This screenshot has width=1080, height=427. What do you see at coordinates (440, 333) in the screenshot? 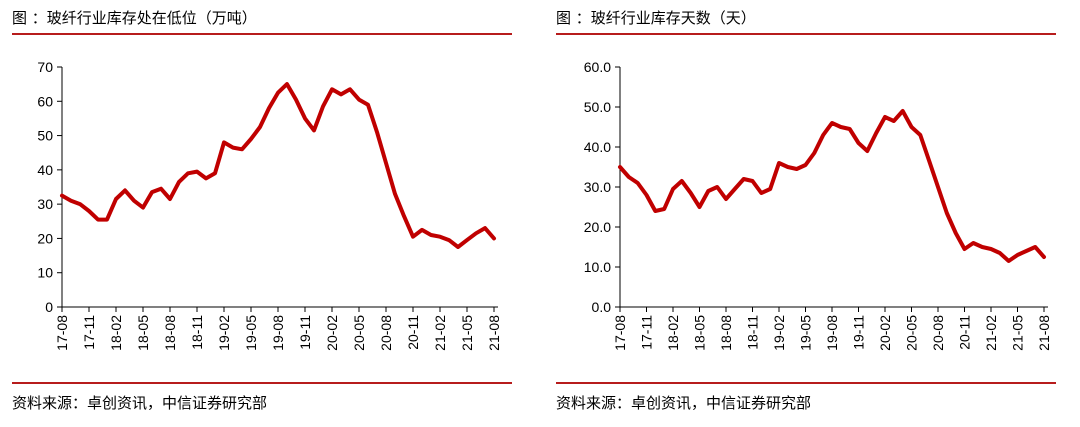
I see `x-tick-label: 21-02` at bounding box center [440, 333].